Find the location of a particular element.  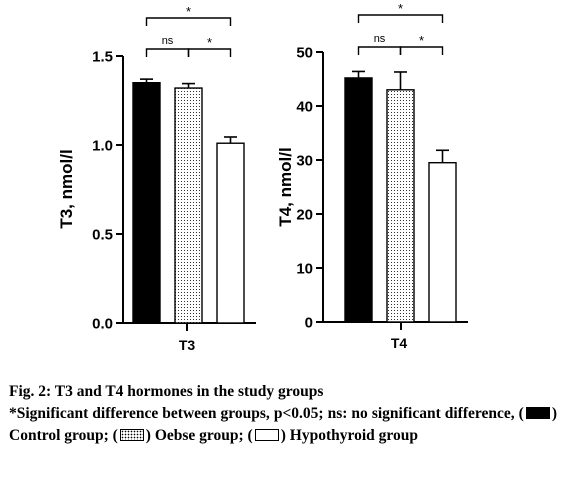

t3-y-tick-label: 0.5 is located at coordinates (102, 235).